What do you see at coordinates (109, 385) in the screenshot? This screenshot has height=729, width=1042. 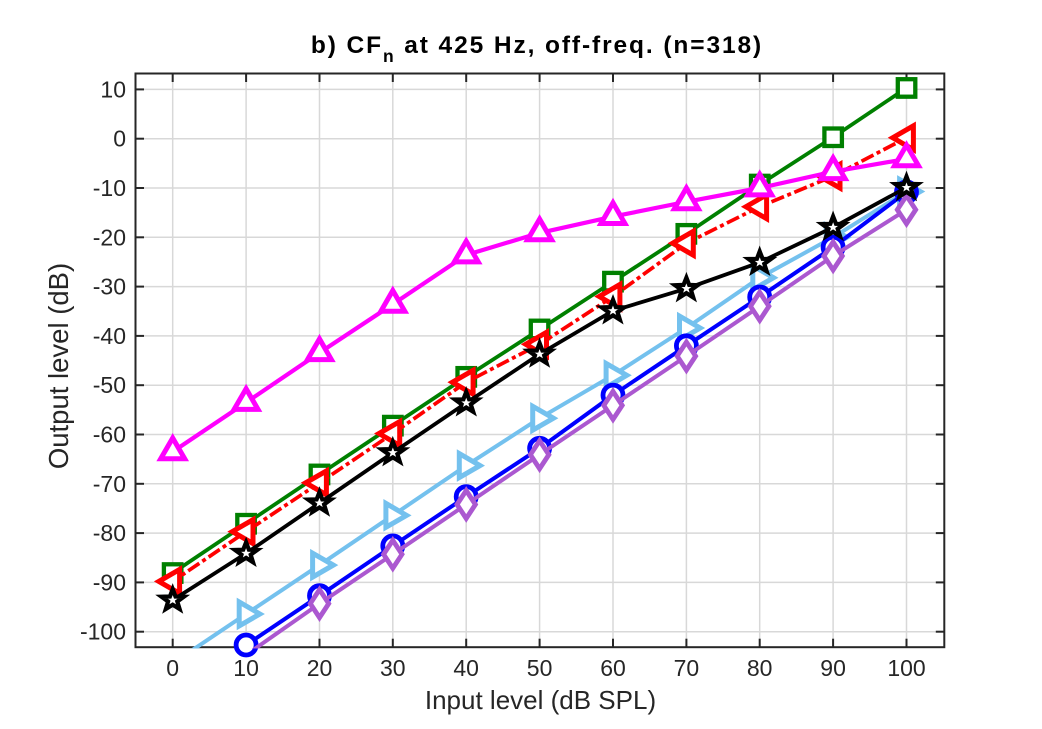 I see `svg-text: -50` at bounding box center [109, 385].